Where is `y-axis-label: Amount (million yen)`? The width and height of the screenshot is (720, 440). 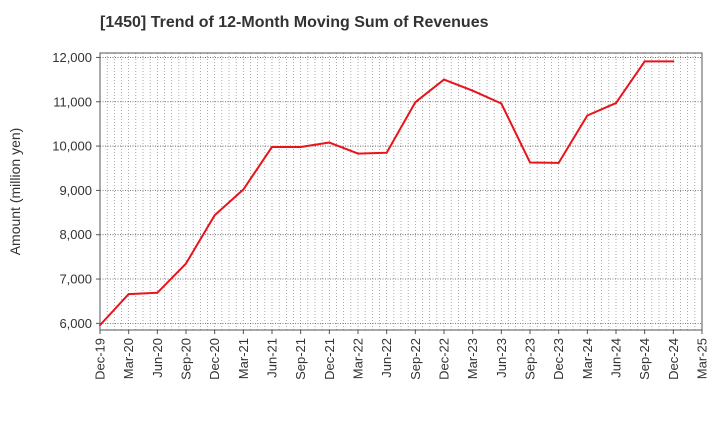 y-axis-label: Amount (million yen) is located at coordinates (15, 192).